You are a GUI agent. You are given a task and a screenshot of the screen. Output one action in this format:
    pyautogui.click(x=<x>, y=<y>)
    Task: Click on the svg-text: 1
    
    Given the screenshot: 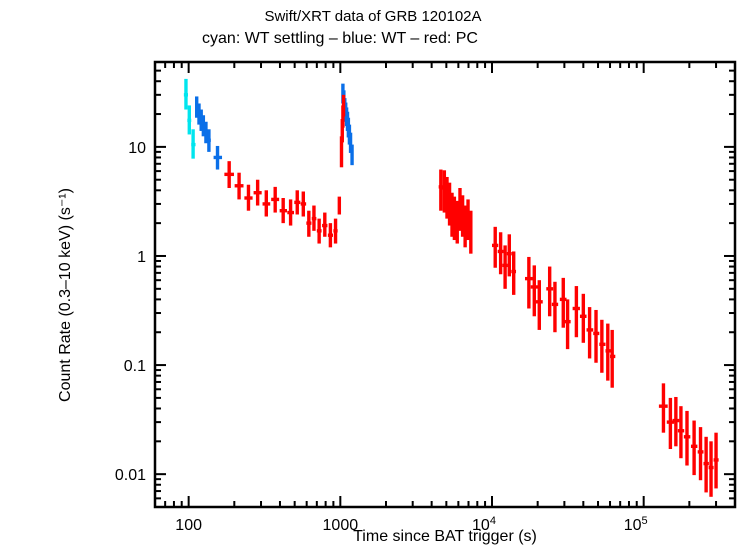 What is the action you would take?
    pyautogui.click(x=141, y=257)
    